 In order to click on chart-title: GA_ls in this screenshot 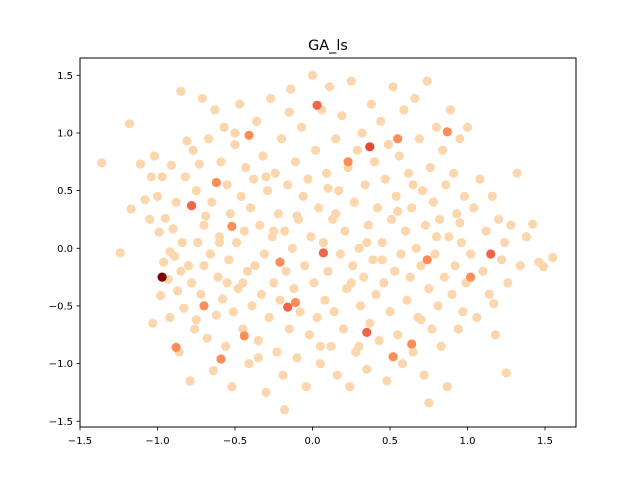, I will do `click(328, 46)`.